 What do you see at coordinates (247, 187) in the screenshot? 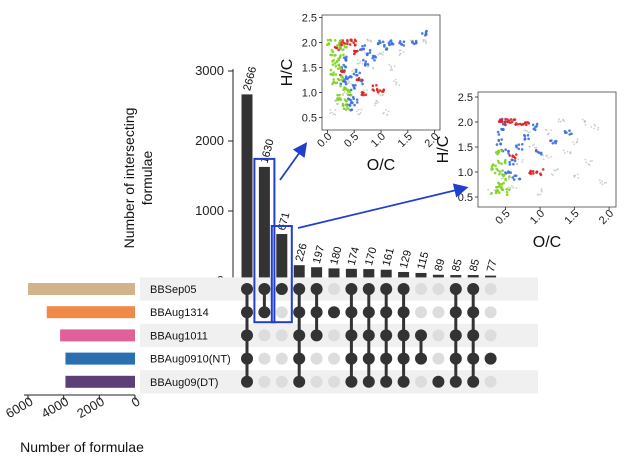
I see `intersection-bar` at bounding box center [247, 187].